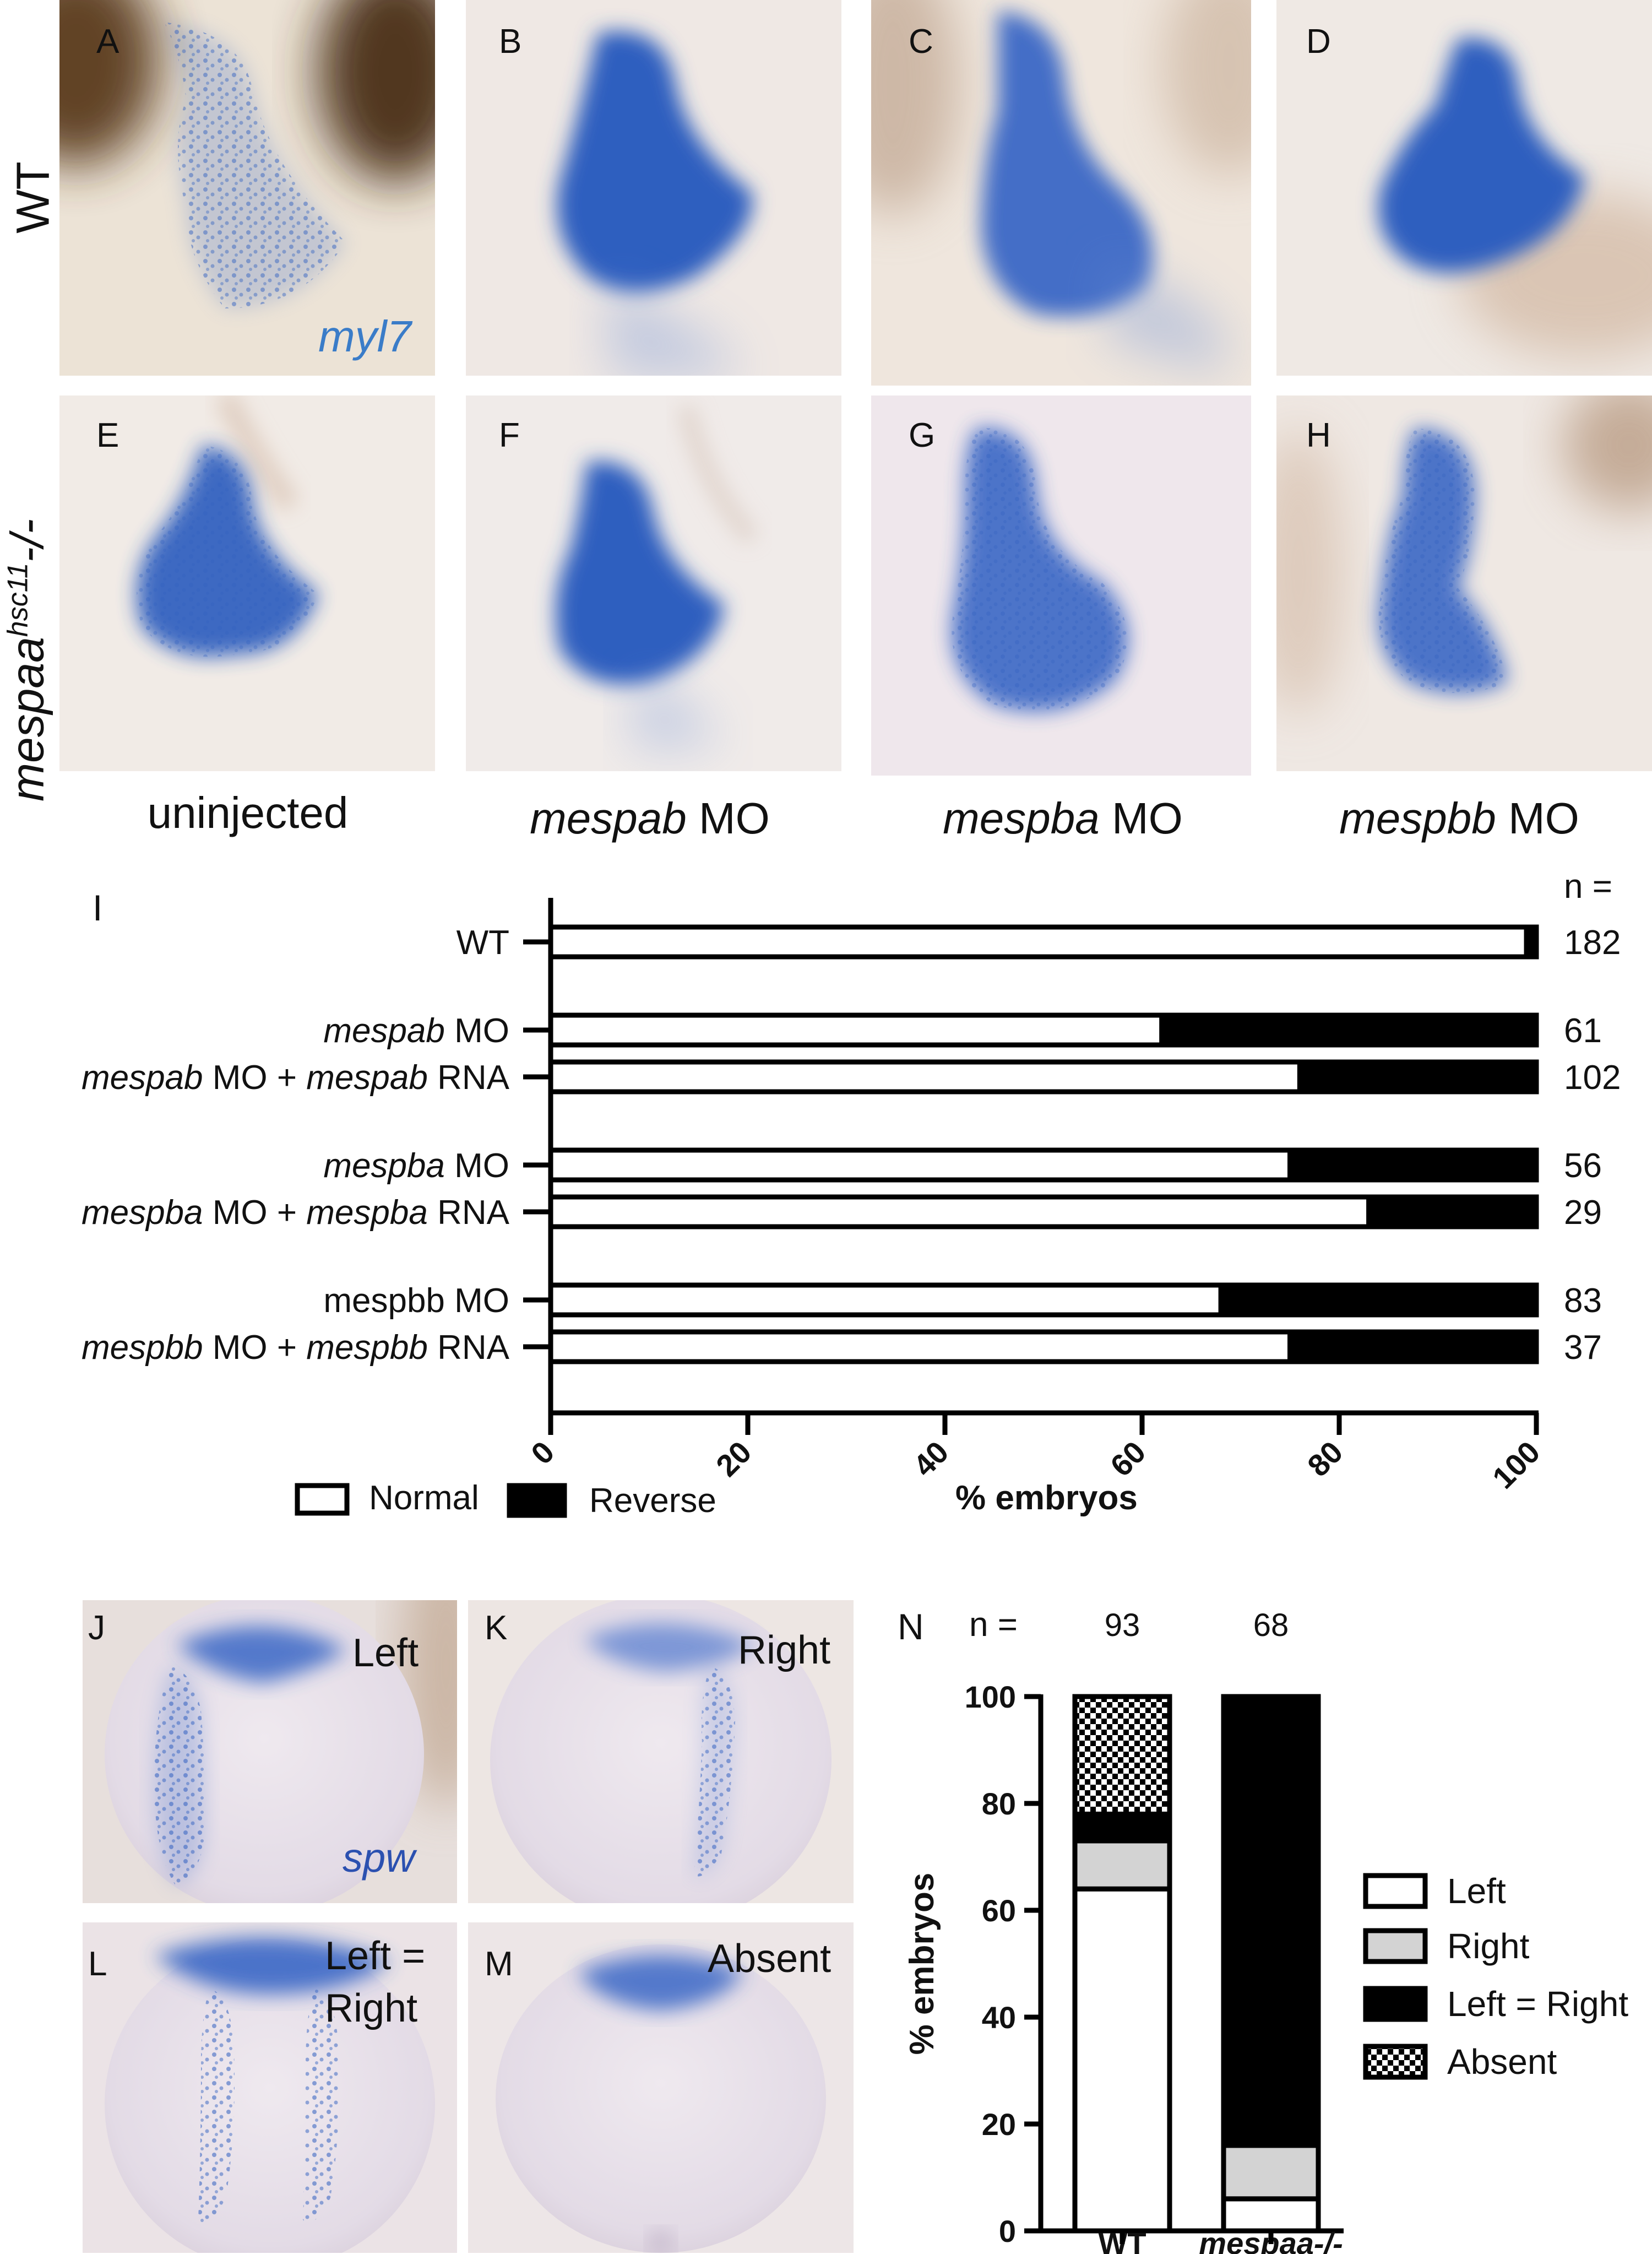 Image resolution: width=1652 pixels, height=2254 pixels. I want to click on x-tick-label: 40, so click(930, 1458).